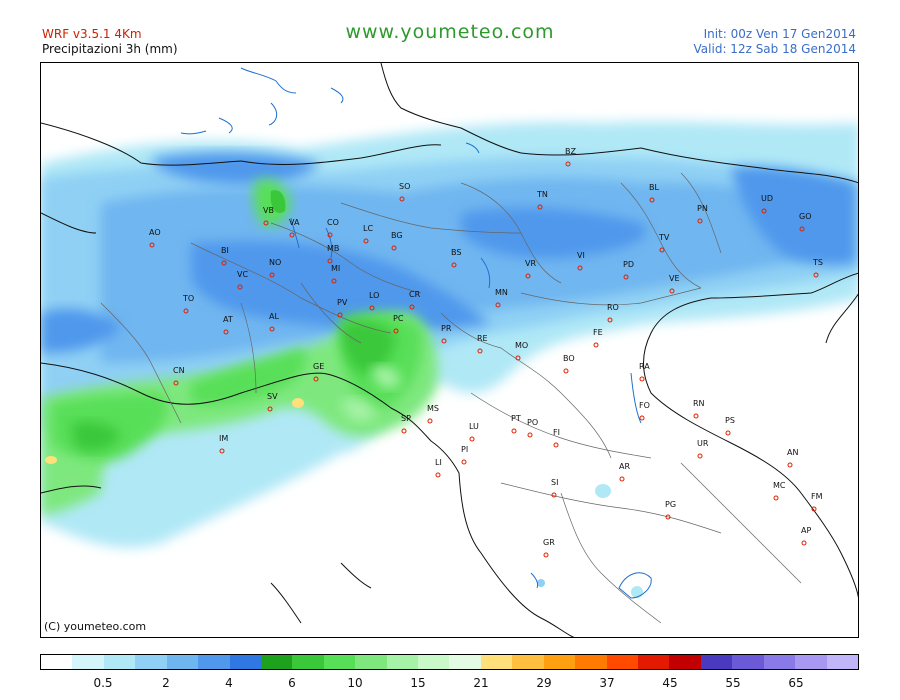  Describe the element at coordinates (805, 216) in the screenshot. I see `city-label: GO` at that location.